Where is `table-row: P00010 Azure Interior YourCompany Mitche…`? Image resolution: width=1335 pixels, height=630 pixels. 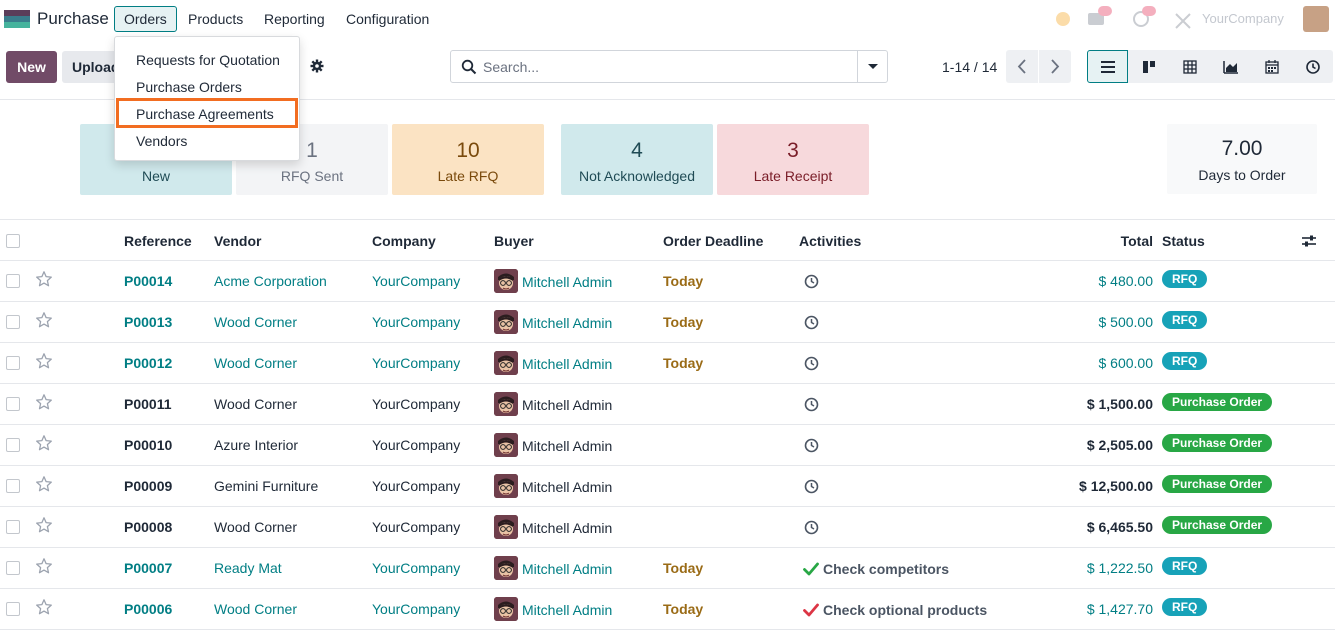
table-row: P00010 Azure Interior YourCompany Mitche… is located at coordinates (667, 445).